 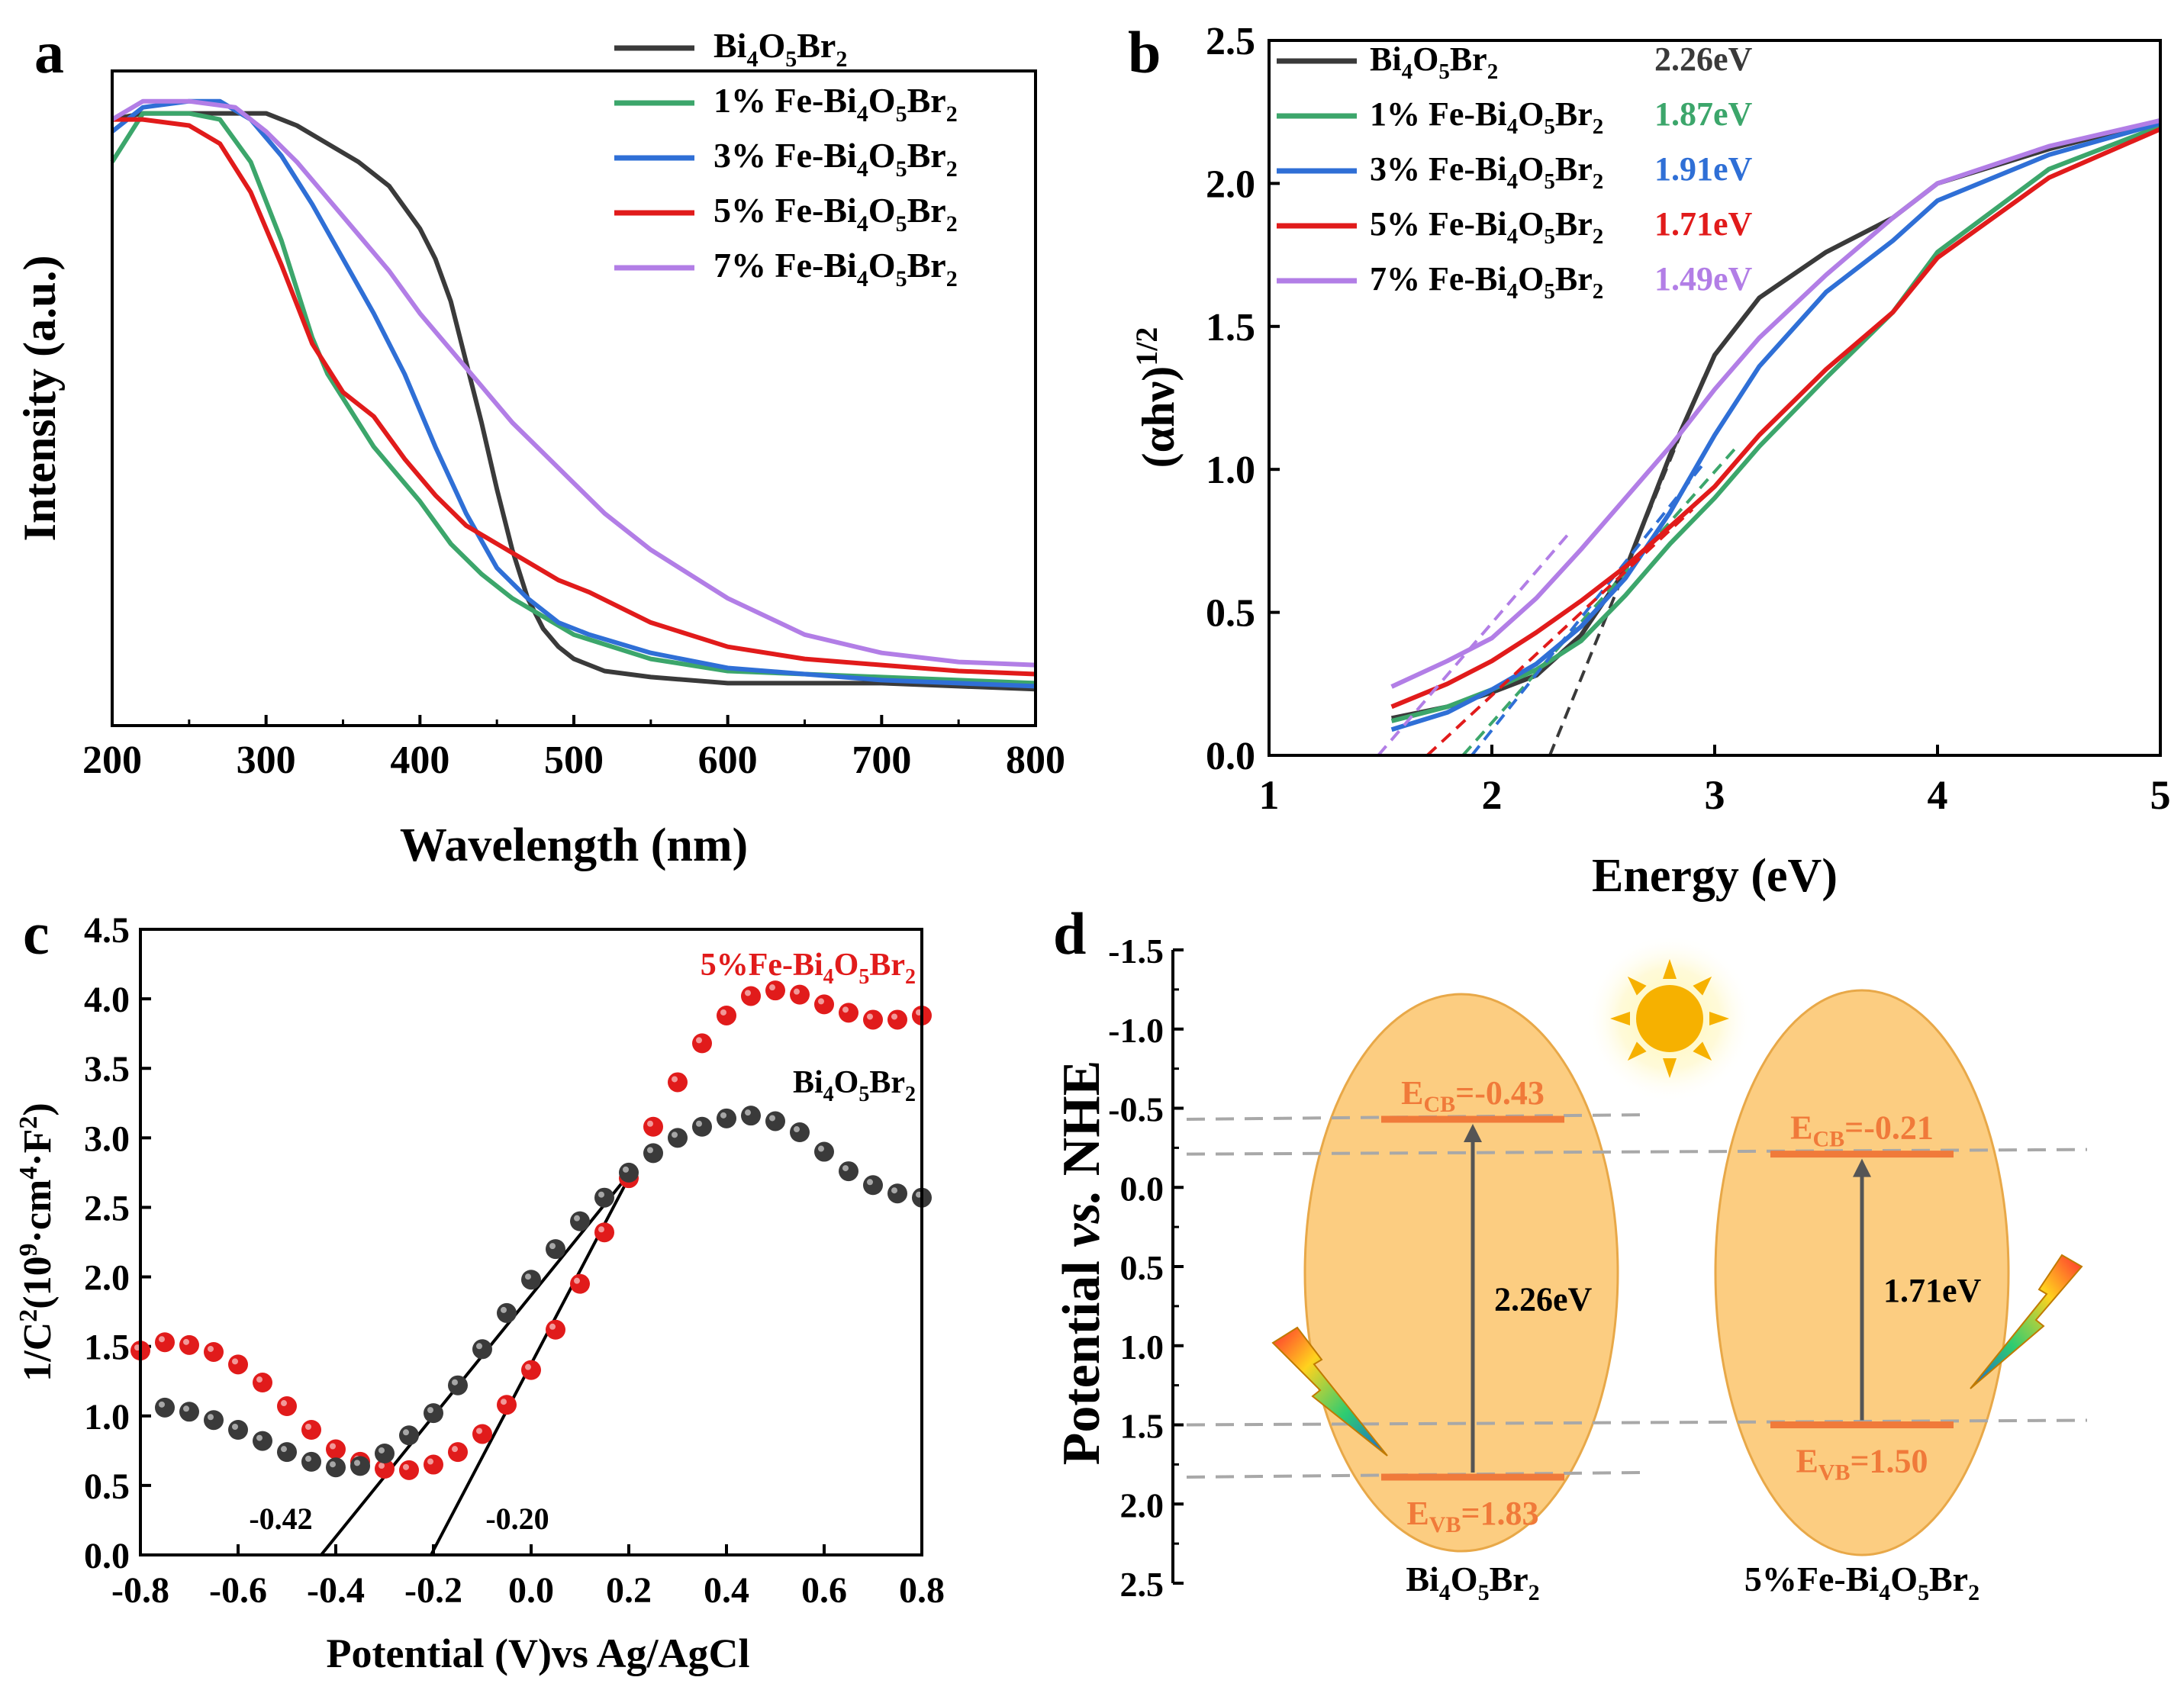 I want to click on c-ylabel-part: ·F, so click(x=38, y=1148).